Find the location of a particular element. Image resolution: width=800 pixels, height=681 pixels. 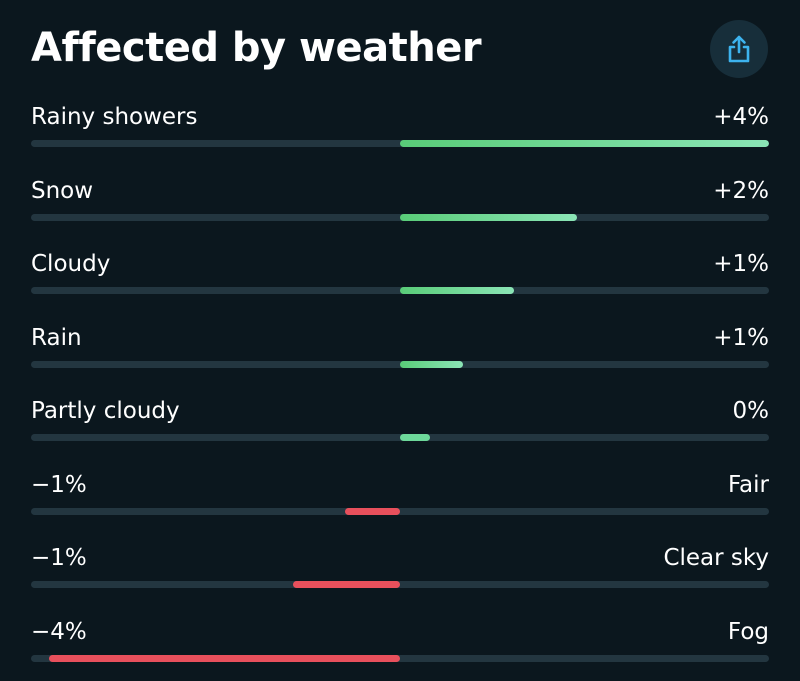

weather-row: Partly cloudy 0% is located at coordinates (400, 427).